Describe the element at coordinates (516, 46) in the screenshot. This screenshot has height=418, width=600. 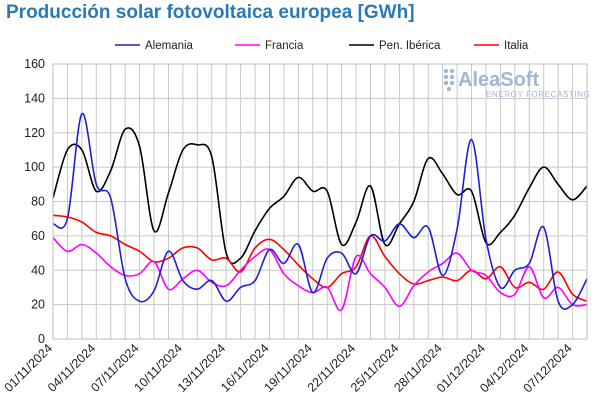
I see `legend-label-italia: Italia` at that location.